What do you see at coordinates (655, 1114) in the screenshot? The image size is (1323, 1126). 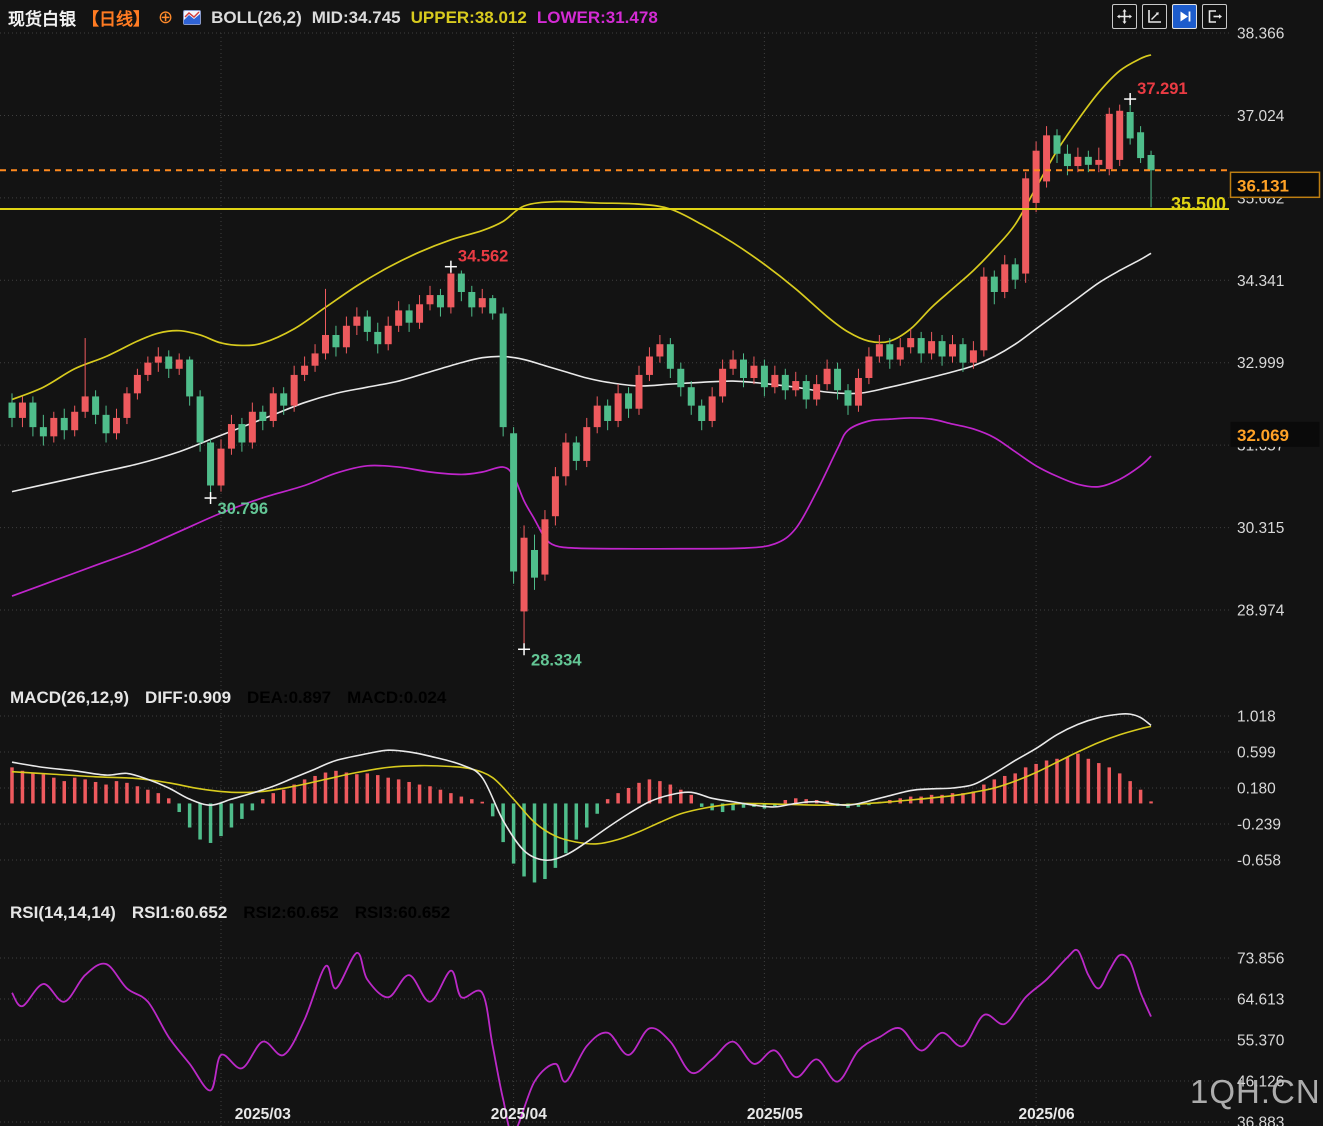 I see `date-axis: 2025/03 2025/04 2025/05 2025/06` at bounding box center [655, 1114].